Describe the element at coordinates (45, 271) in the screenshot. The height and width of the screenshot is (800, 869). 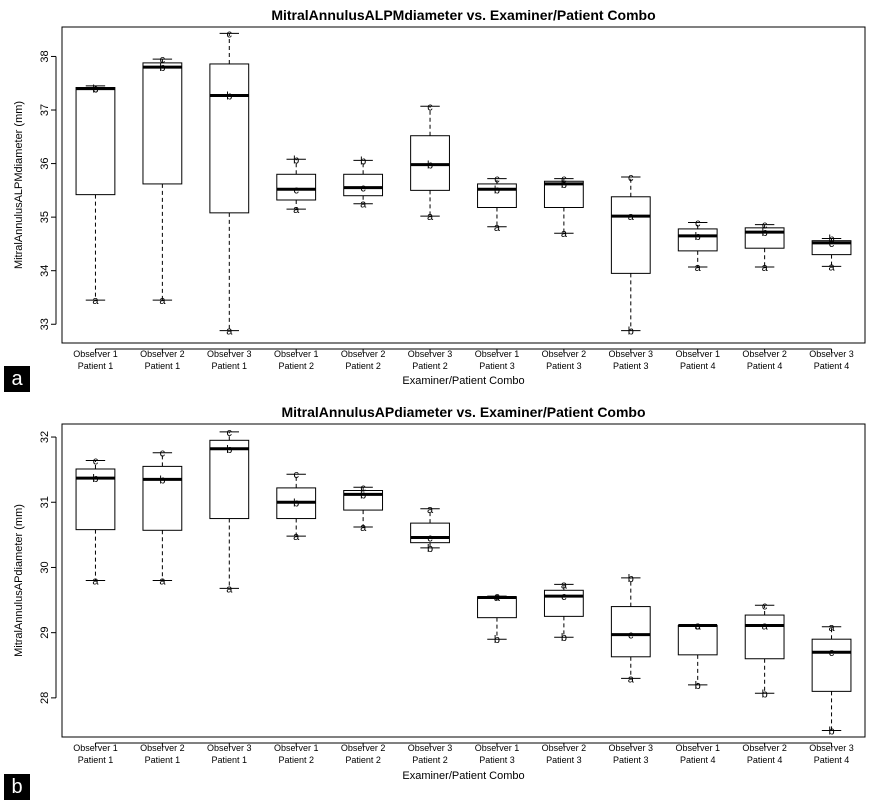
I see `y-tick-label: 34` at that location.